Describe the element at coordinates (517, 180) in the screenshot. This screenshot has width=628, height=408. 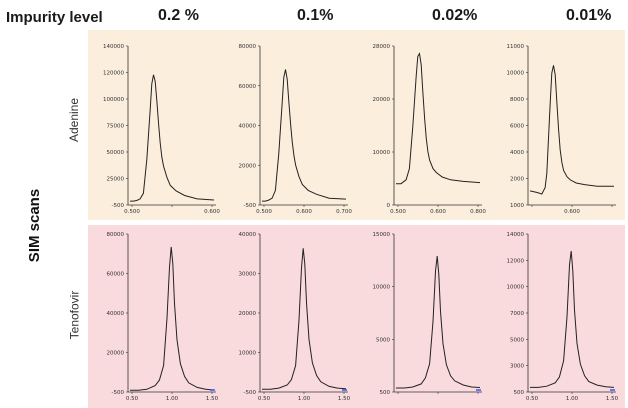
I see `y-tick-label-adenine-4-5: 2000` at that location.